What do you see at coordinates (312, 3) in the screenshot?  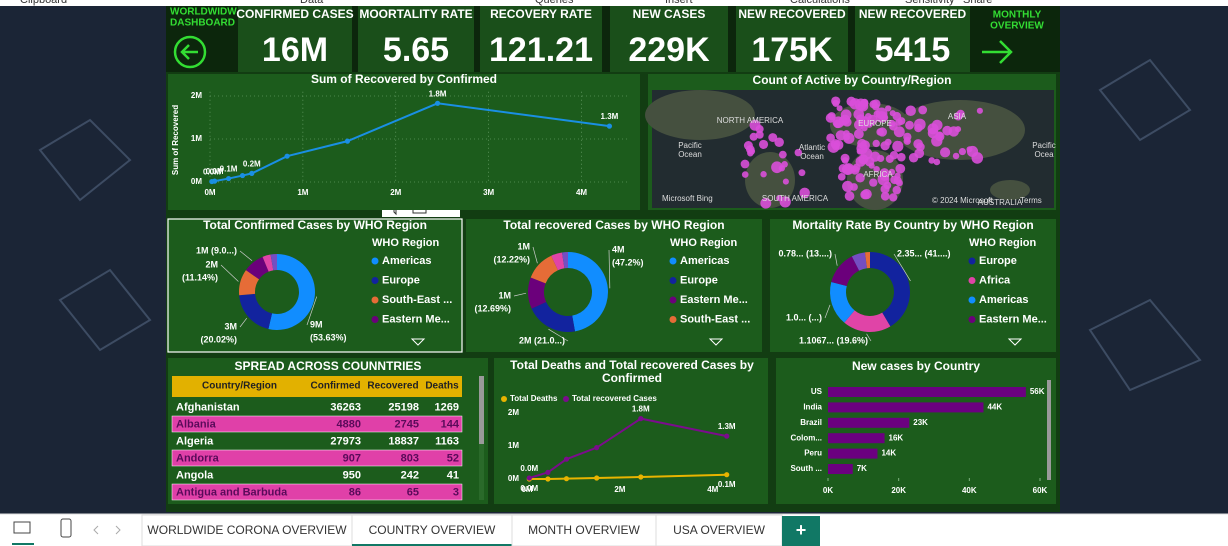 I see `ribbon-label: Data` at bounding box center [312, 3].